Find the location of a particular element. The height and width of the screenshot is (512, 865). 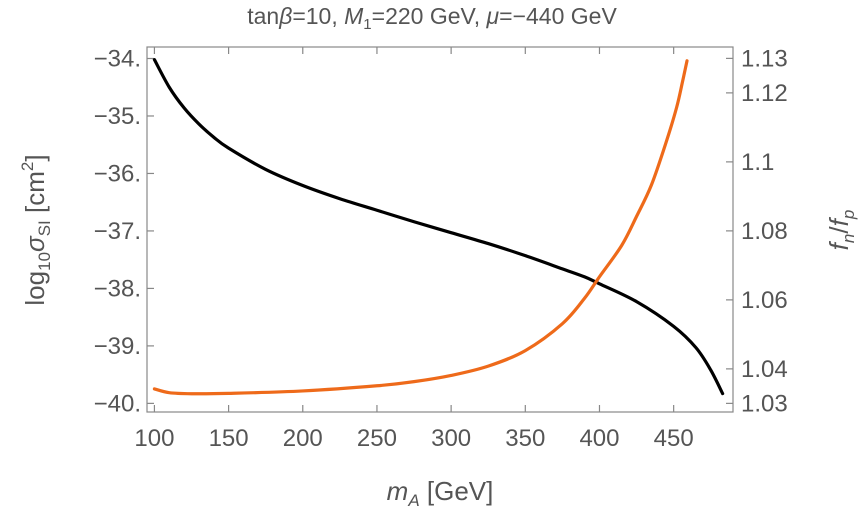

y-left-axis-title: log10σSI [cm2] is located at coordinates (36, 229).